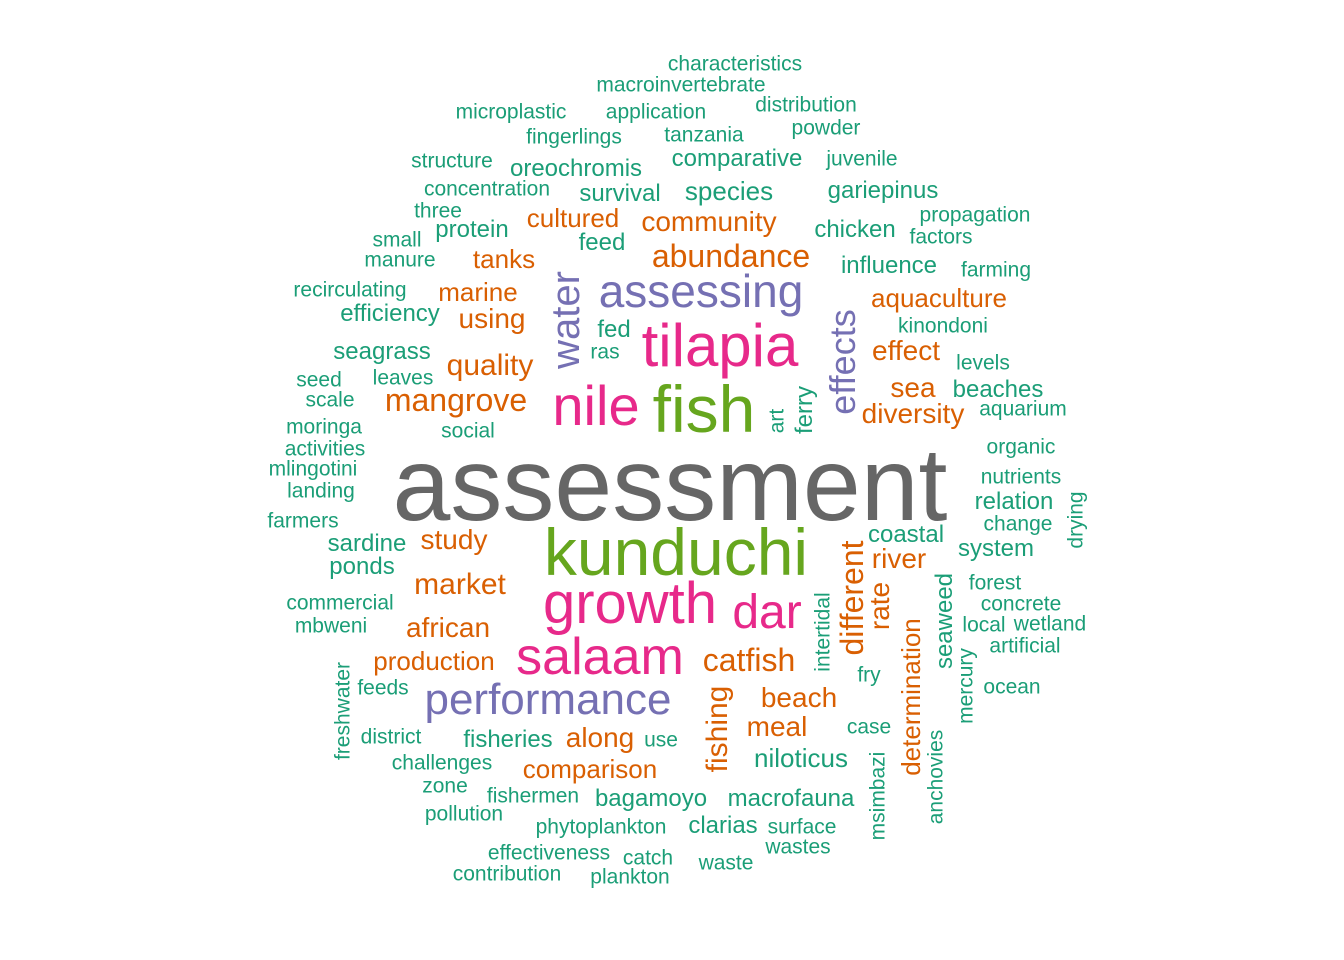 This screenshot has width=1344, height=960. What do you see at coordinates (600, 737) in the screenshot?
I see `word-along: along` at bounding box center [600, 737].